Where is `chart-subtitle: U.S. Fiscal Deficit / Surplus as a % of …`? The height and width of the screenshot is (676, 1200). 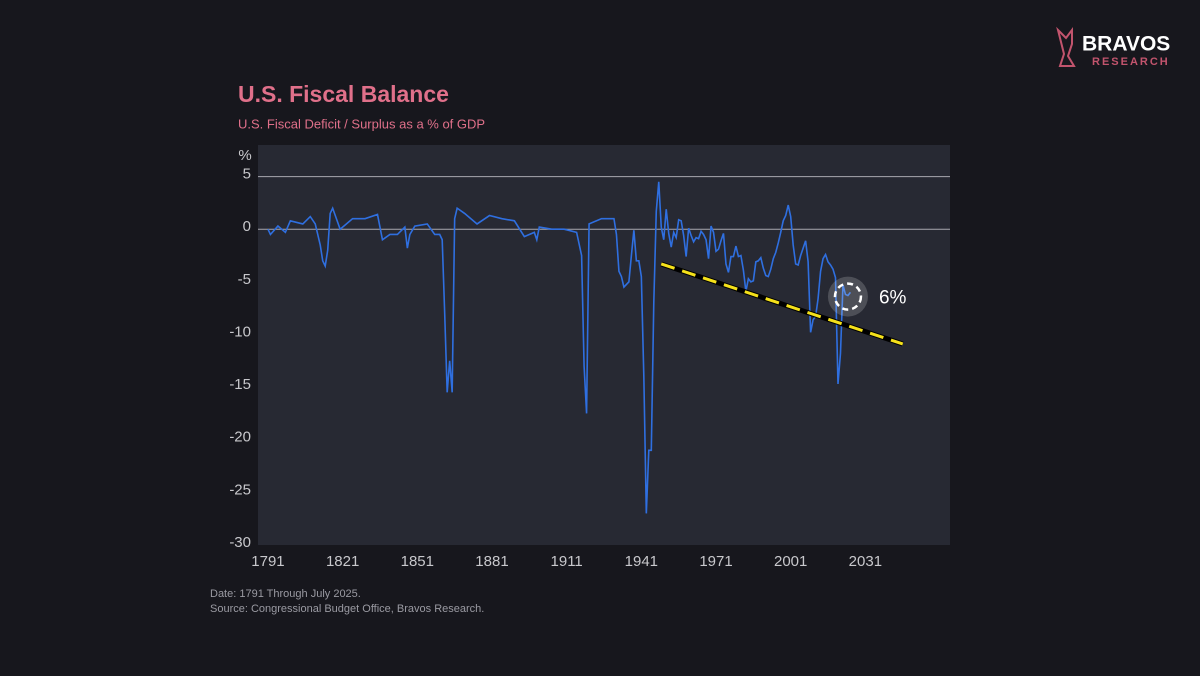 chart-subtitle: U.S. Fiscal Deficit / Surplus as a % of … is located at coordinates (361, 123).